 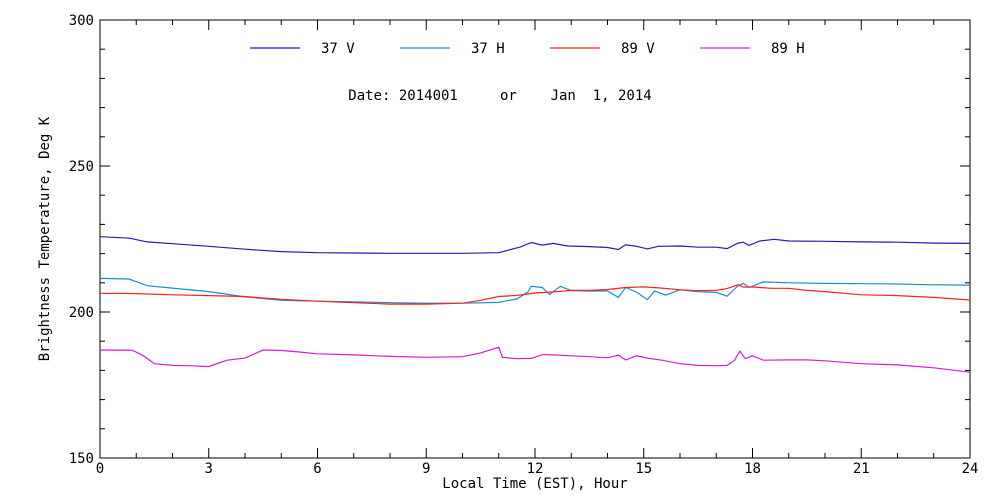 What do you see at coordinates (527, 49) in the screenshot?
I see `legend: 37 V 37 H 89 V 89 H` at bounding box center [527, 49].